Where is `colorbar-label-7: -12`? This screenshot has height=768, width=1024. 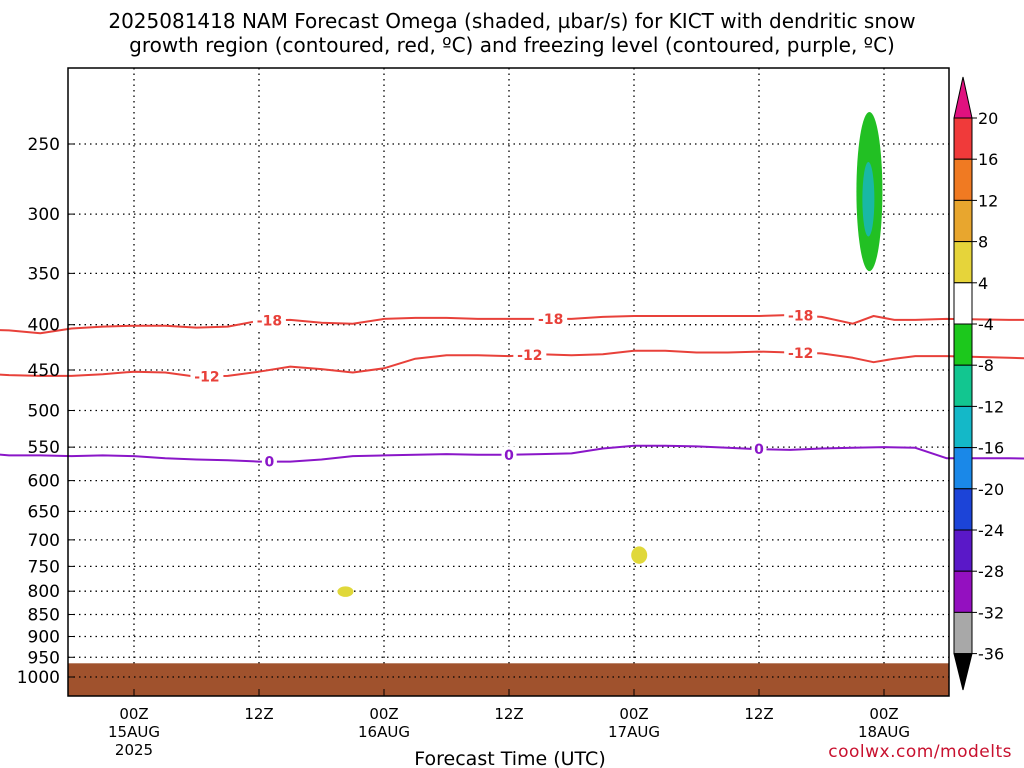
colorbar-label-7: -12 is located at coordinates (991, 406).